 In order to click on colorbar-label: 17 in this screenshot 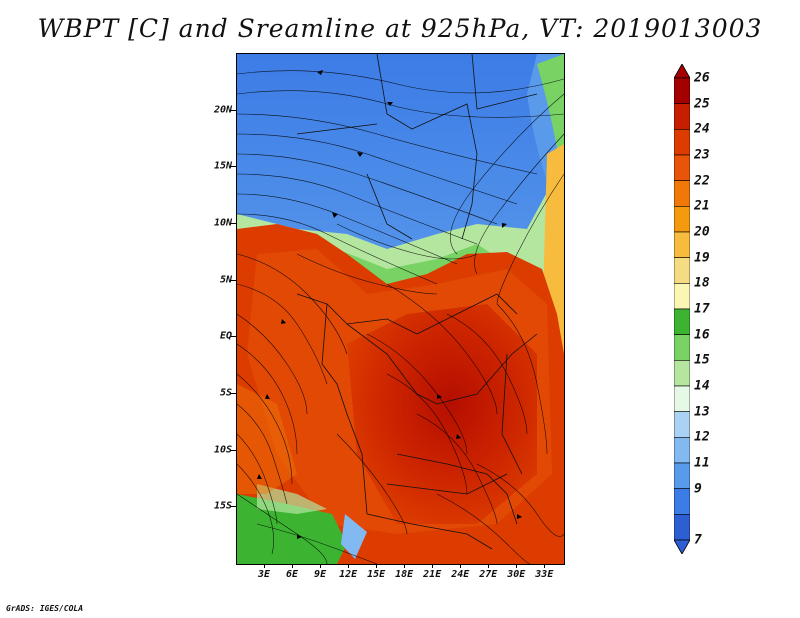, I will do `click(702, 309)`.